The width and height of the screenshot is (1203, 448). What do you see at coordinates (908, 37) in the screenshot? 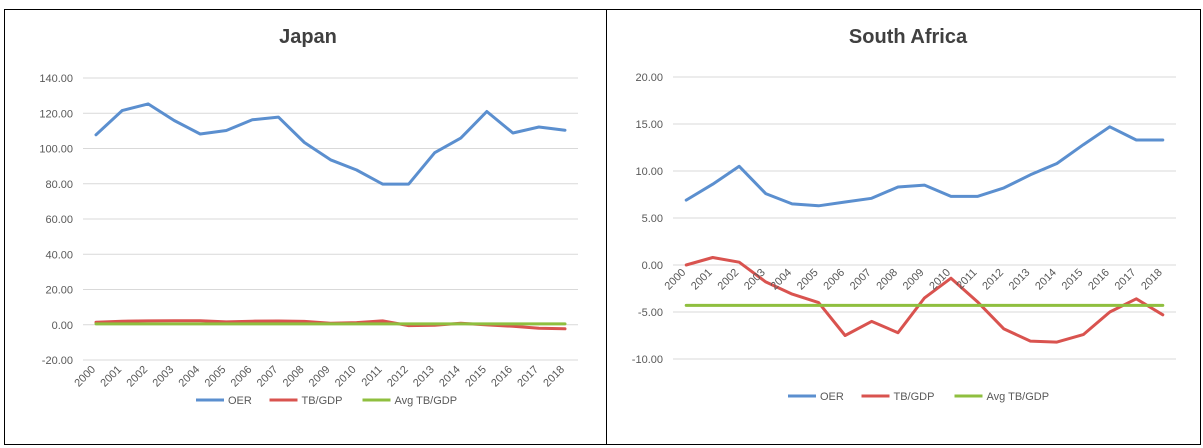
I see `chart-title: South Africa` at bounding box center [908, 37].